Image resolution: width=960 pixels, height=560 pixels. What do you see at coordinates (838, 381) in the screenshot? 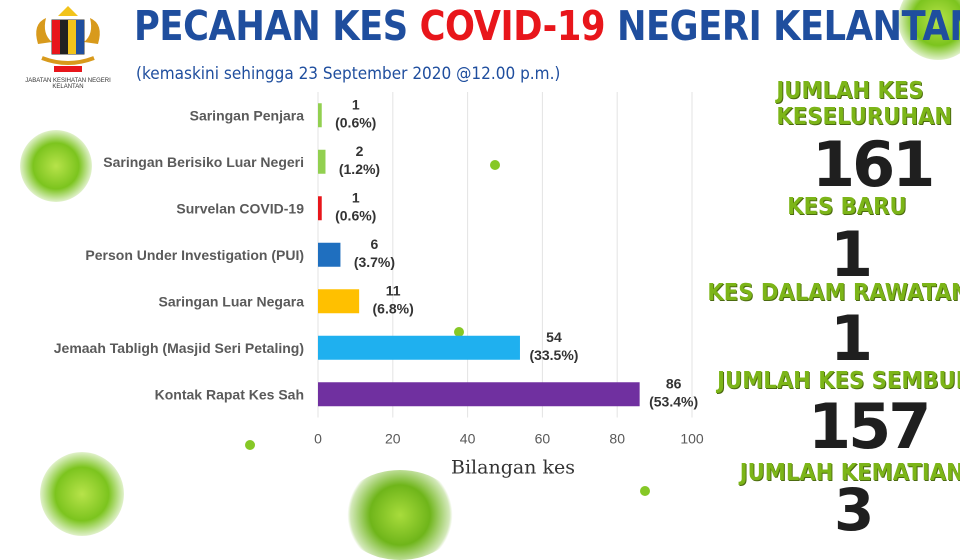
I see `stat-label-recovered: JUMLAH KES SEMBUH` at bounding box center [838, 381].